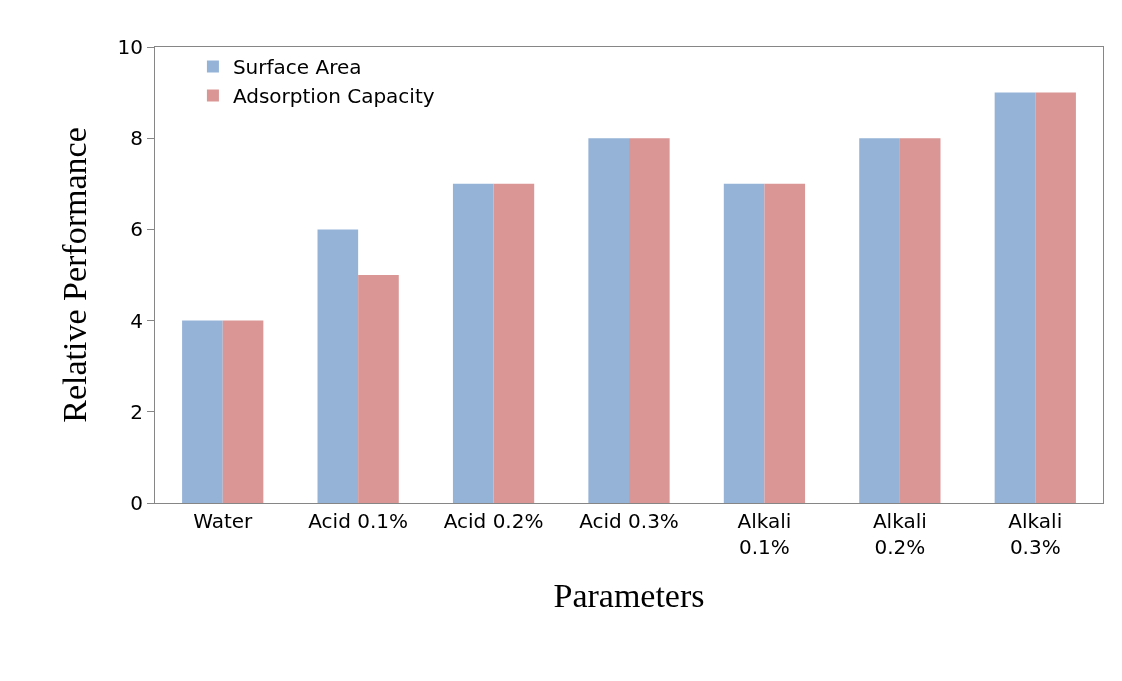  I want to click on x-tick-label: Water, so click(223, 521).